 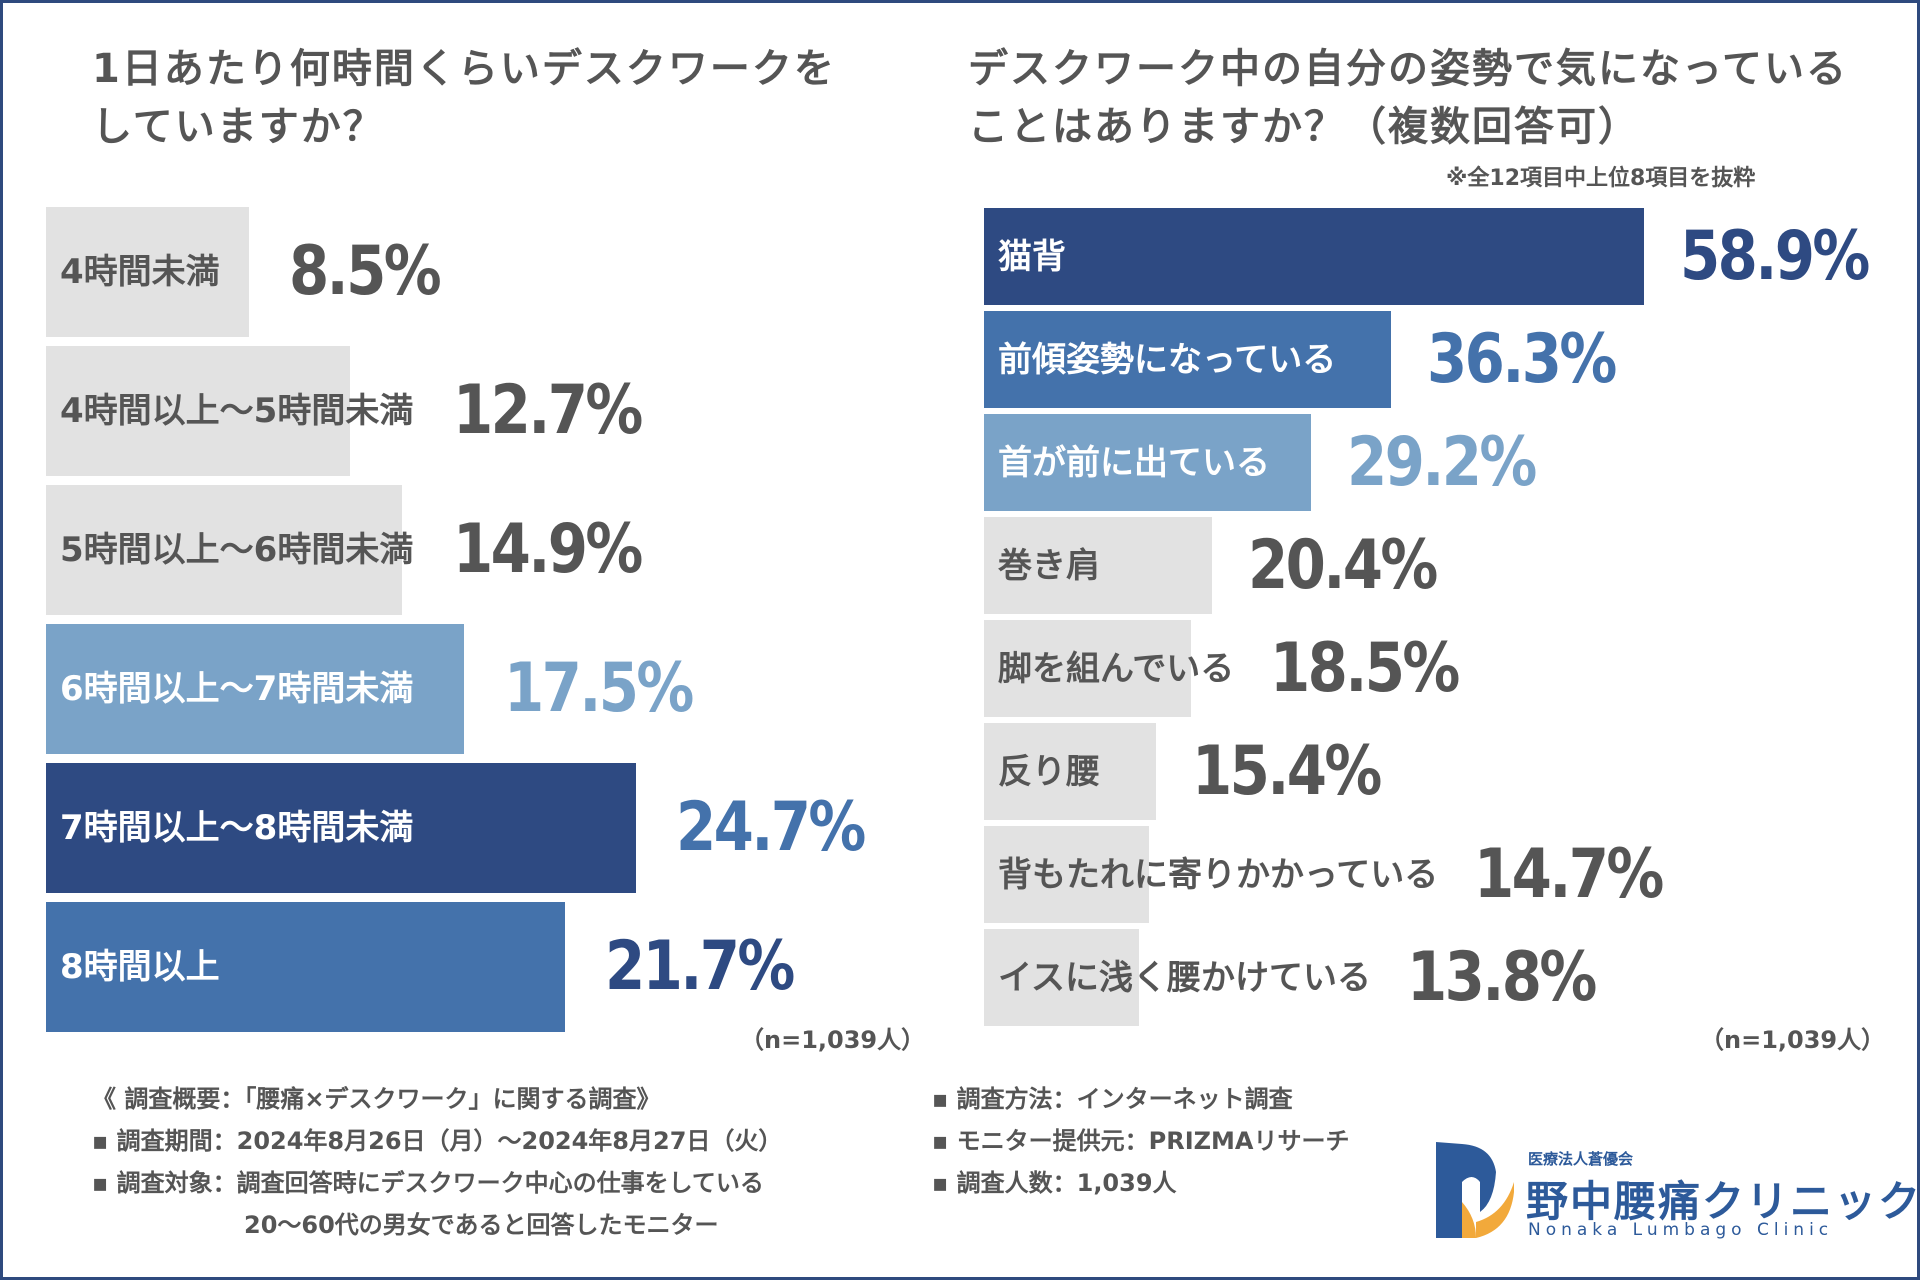 I want to click on chart0-label-3: 6時間以上～7時間未満, so click(x=237, y=689).